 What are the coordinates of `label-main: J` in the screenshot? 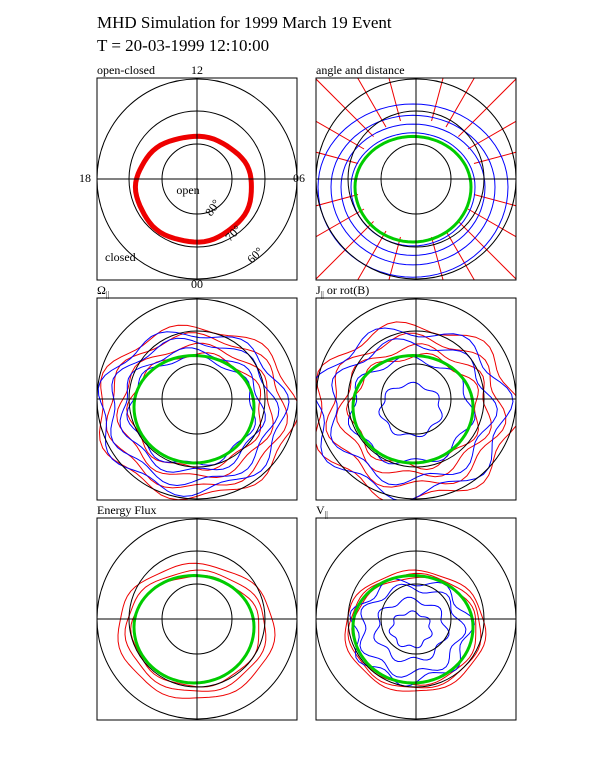 It's located at (318, 290).